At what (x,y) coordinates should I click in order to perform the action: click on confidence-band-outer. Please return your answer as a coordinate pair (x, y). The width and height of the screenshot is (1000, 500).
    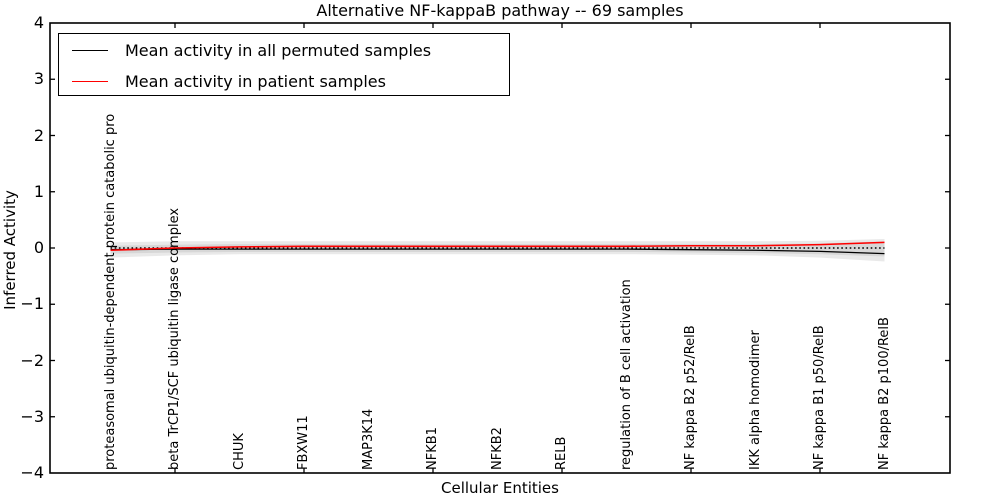
    Looking at the image, I should click on (497, 250).